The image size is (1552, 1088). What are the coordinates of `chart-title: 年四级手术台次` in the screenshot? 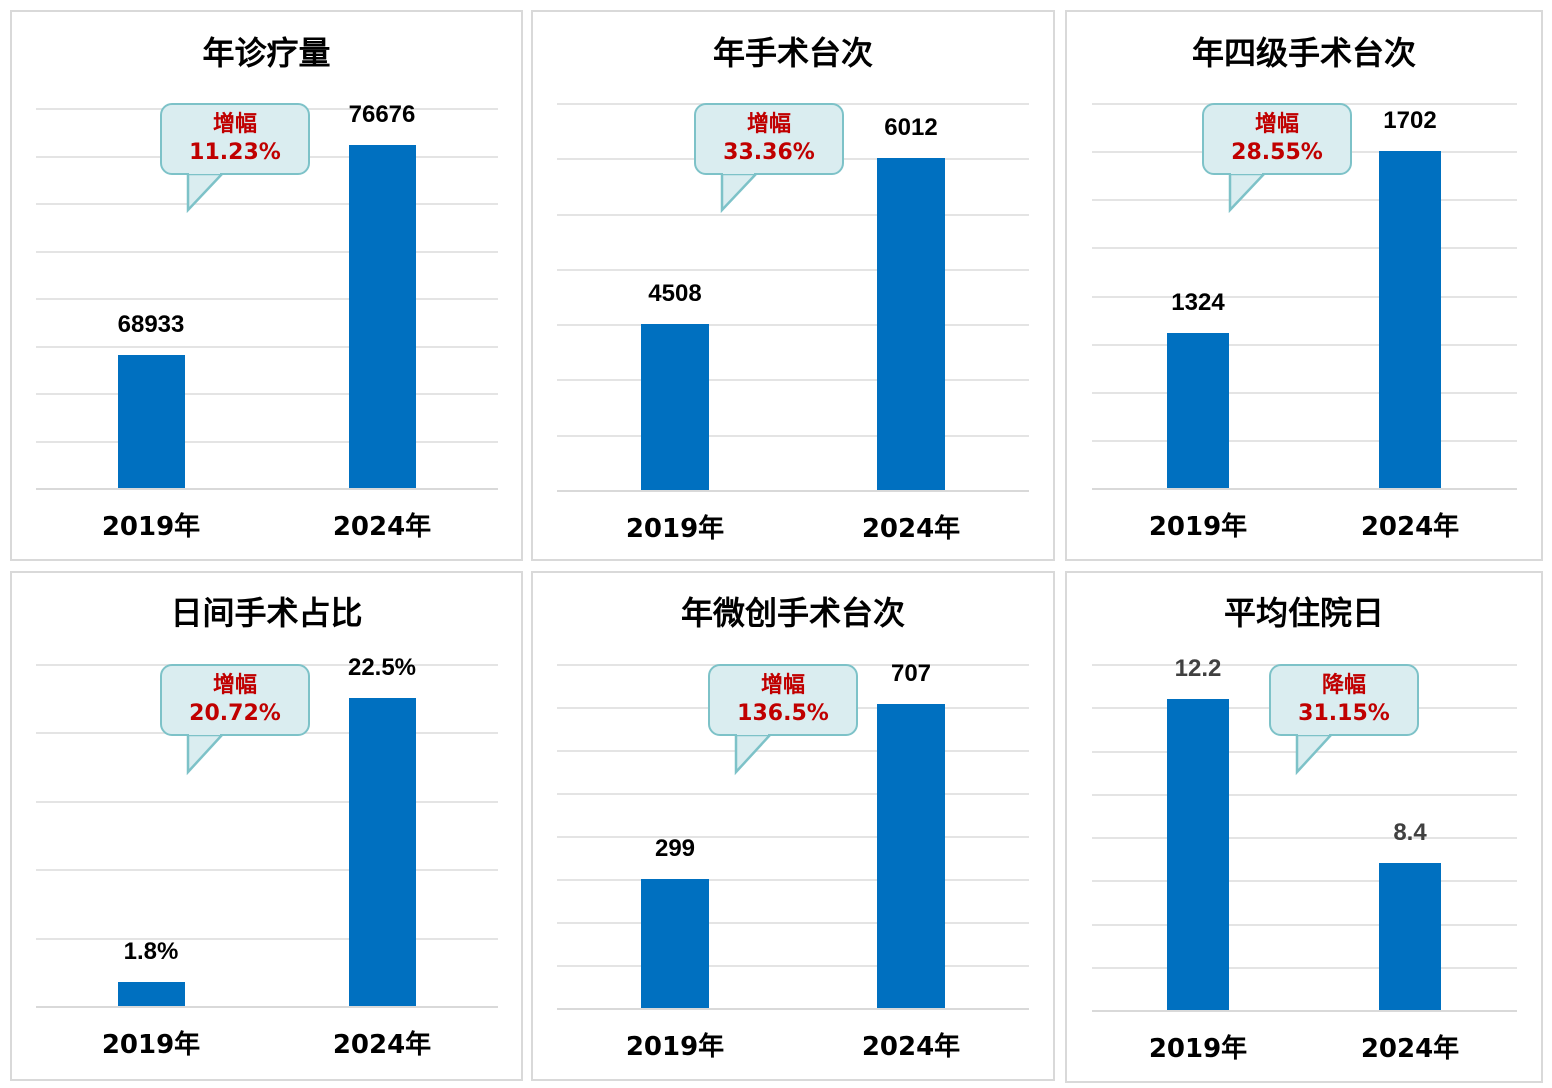 It's located at (1303, 53).